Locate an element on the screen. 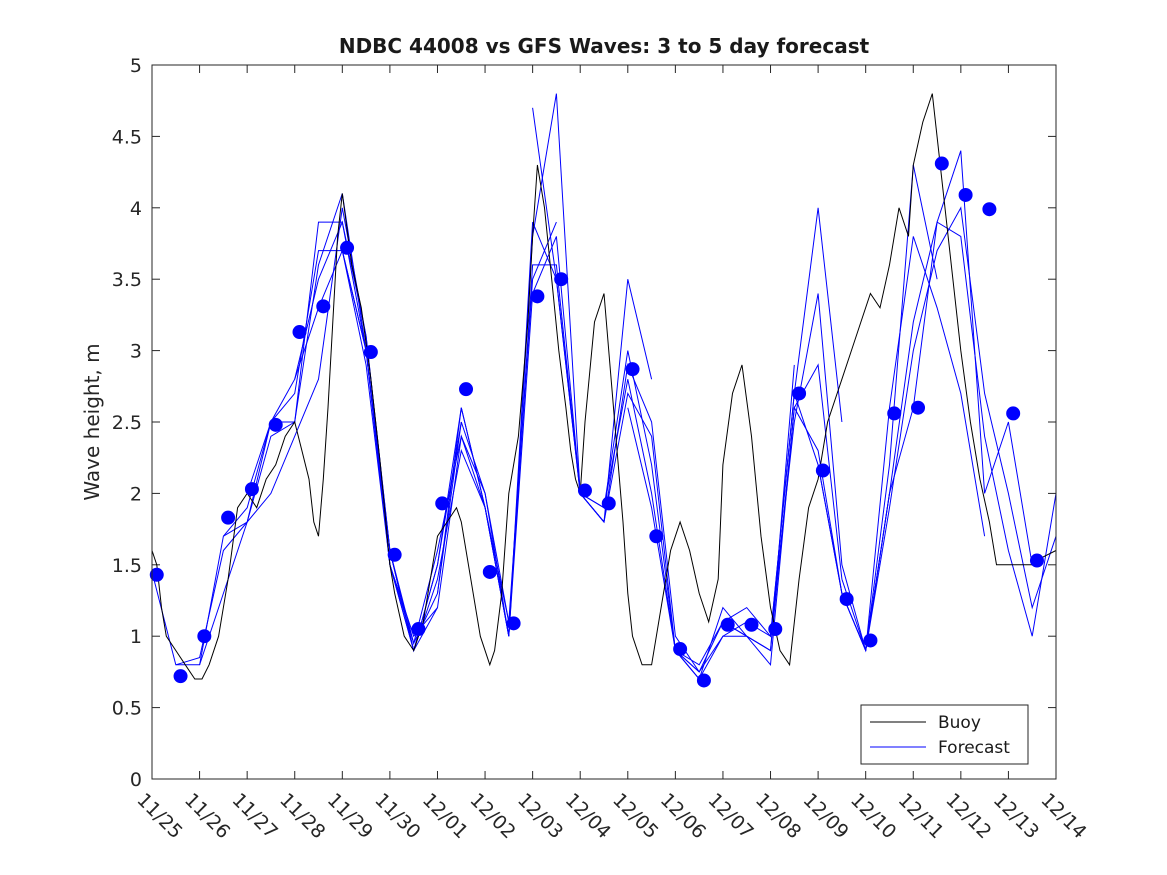 This screenshot has width=1167, height=875. y-tick-label: 2 is located at coordinates (136, 494).